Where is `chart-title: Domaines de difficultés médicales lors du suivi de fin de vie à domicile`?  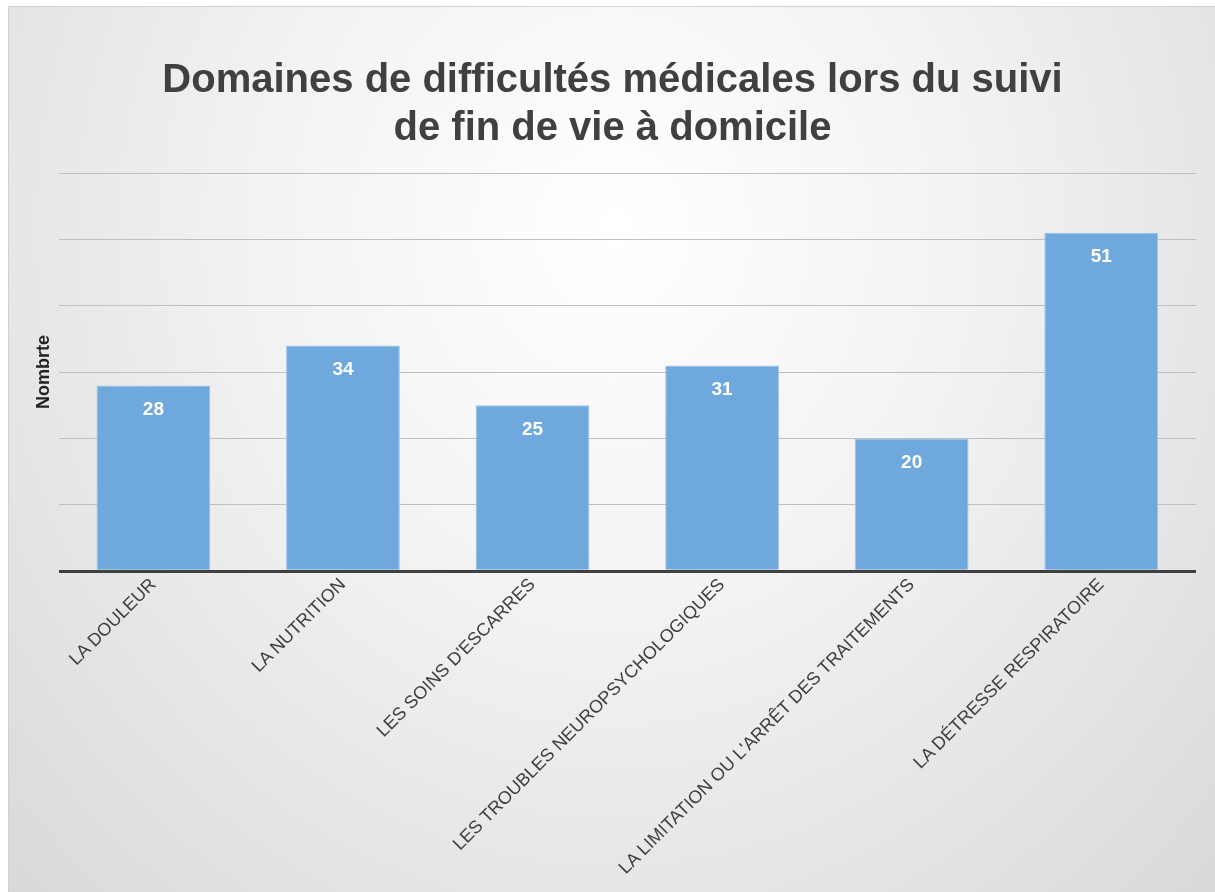 chart-title: Domaines de difficultés médicales lors du suivi de fin de vie à domicile is located at coordinates (612, 102).